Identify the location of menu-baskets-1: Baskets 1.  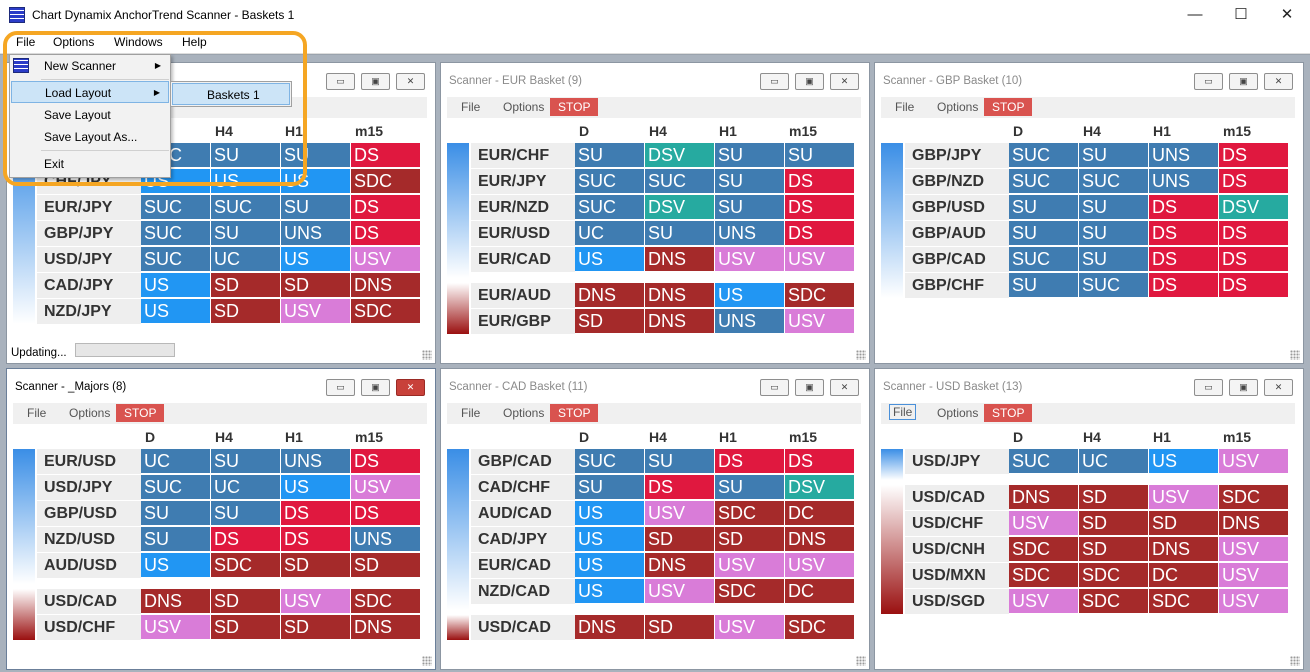
(231, 94).